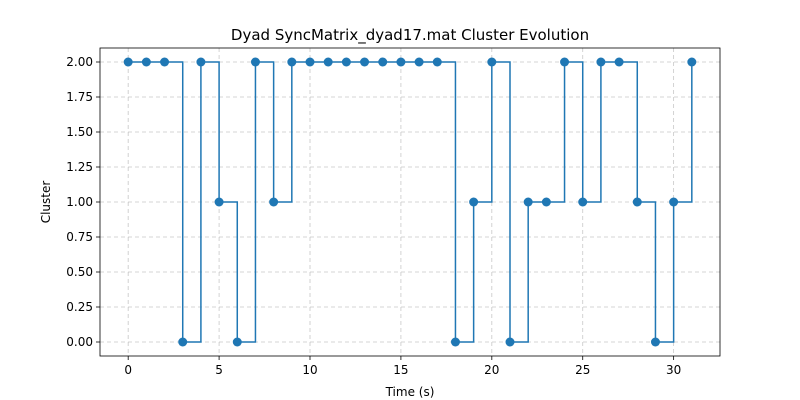 This screenshot has height=400, width=800. Describe the element at coordinates (491, 370) in the screenshot. I see `x-tick-label: 20` at that location.